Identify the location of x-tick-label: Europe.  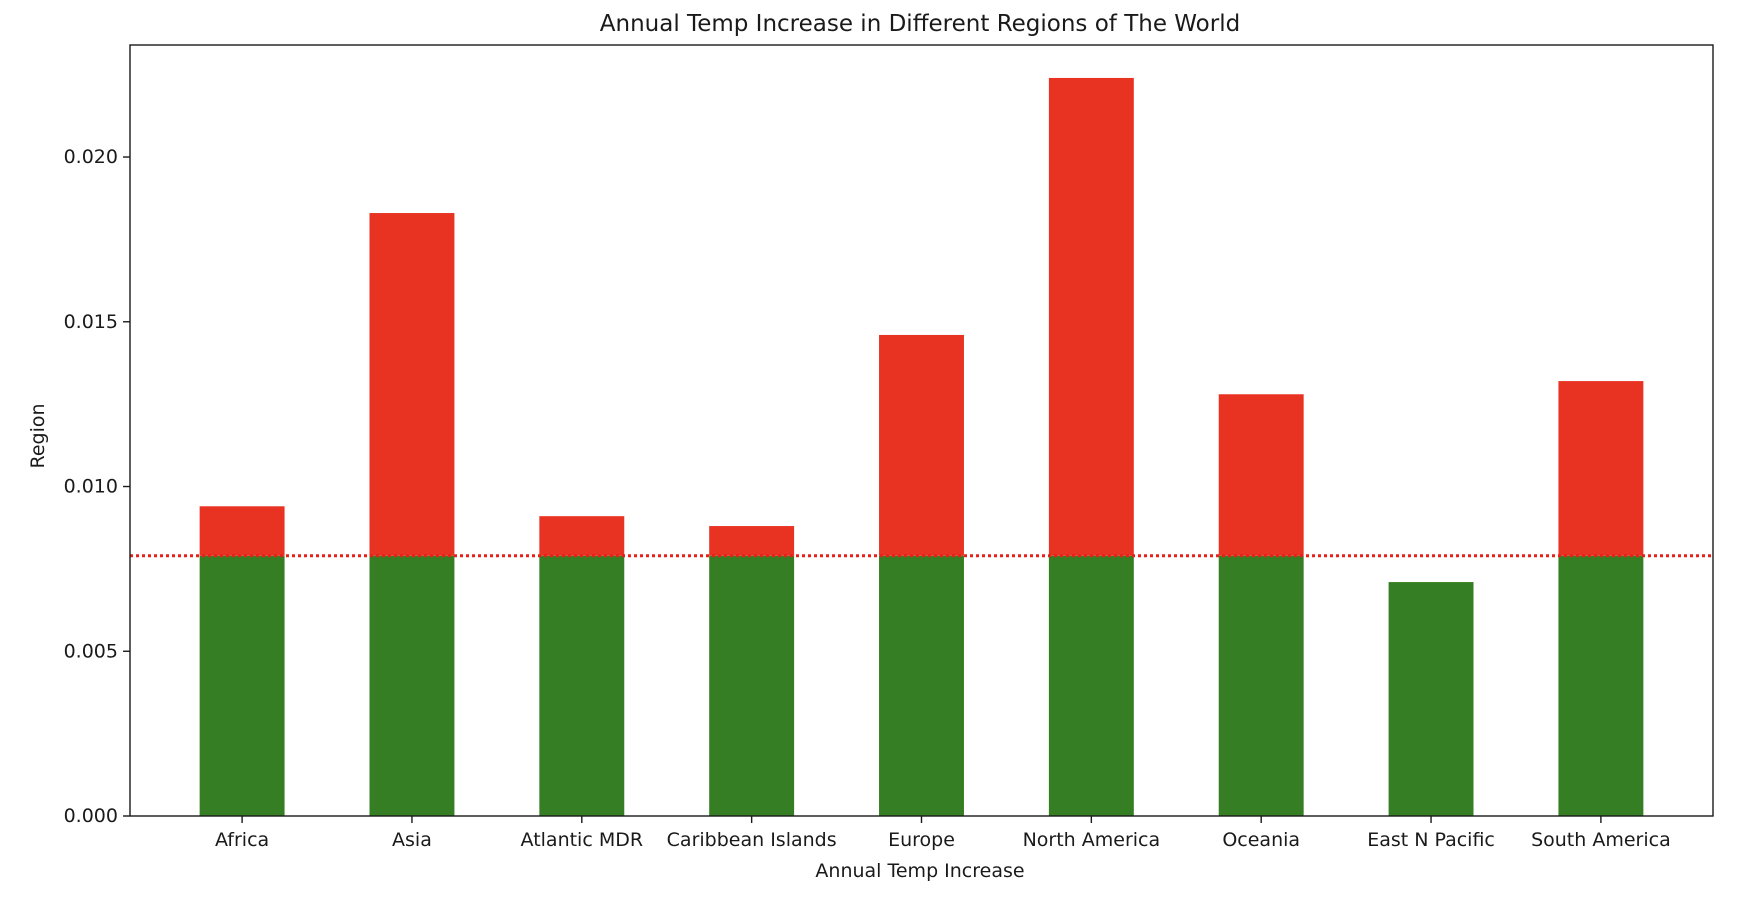
(921, 840).